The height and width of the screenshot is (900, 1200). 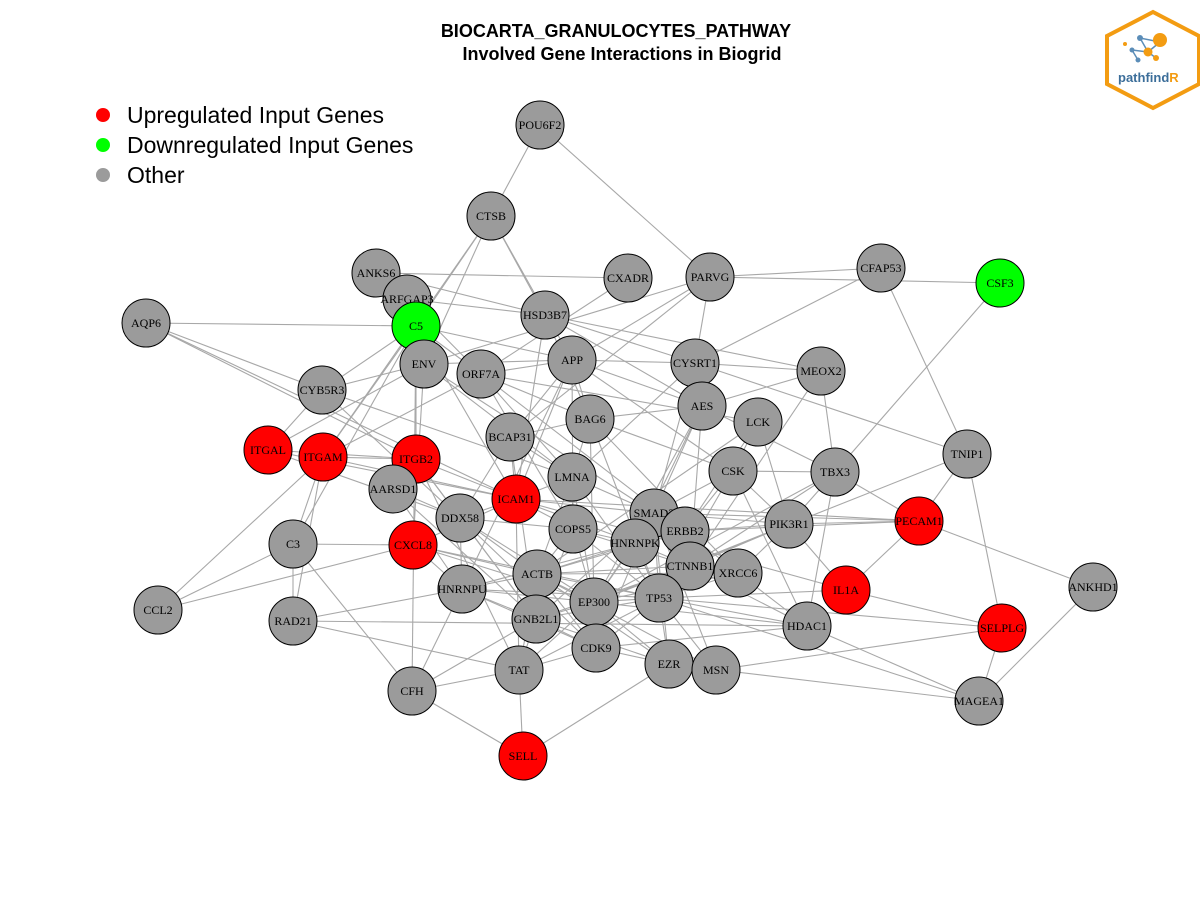 What do you see at coordinates (710, 277) in the screenshot?
I see `node-parvg: PARVG` at bounding box center [710, 277].